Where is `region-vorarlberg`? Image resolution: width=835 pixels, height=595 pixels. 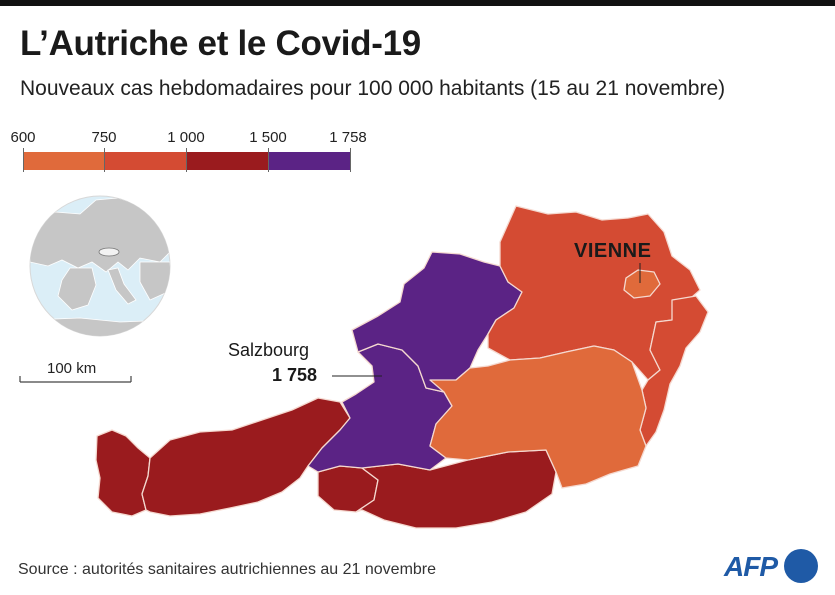
region-vorarlberg is located at coordinates (123, 473).